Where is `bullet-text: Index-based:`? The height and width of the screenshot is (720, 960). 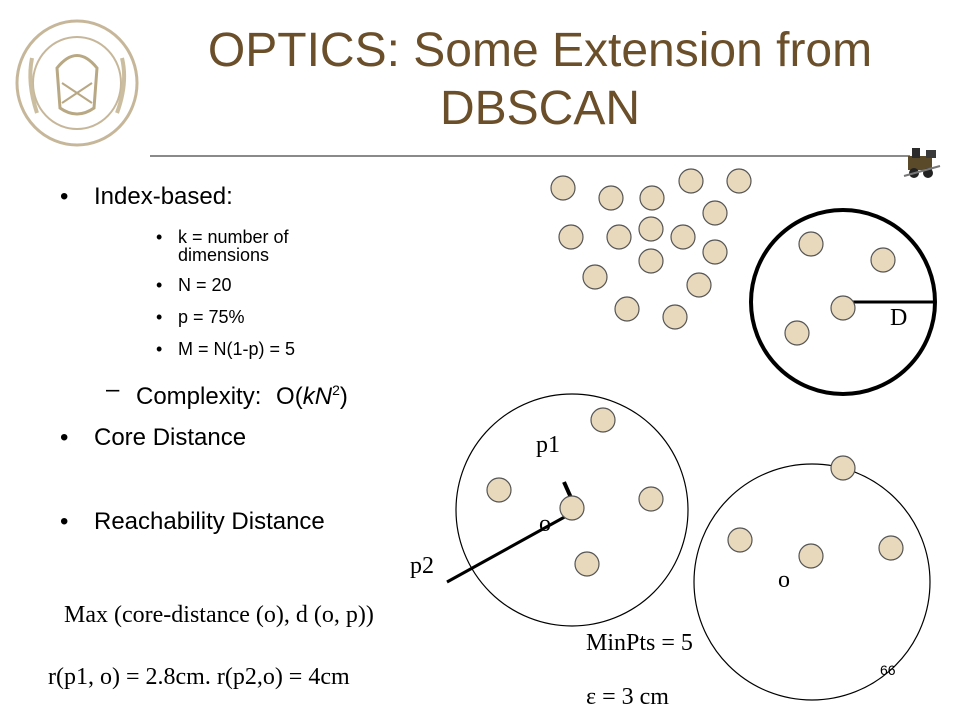
bullet-text: Index-based: is located at coordinates (163, 196).